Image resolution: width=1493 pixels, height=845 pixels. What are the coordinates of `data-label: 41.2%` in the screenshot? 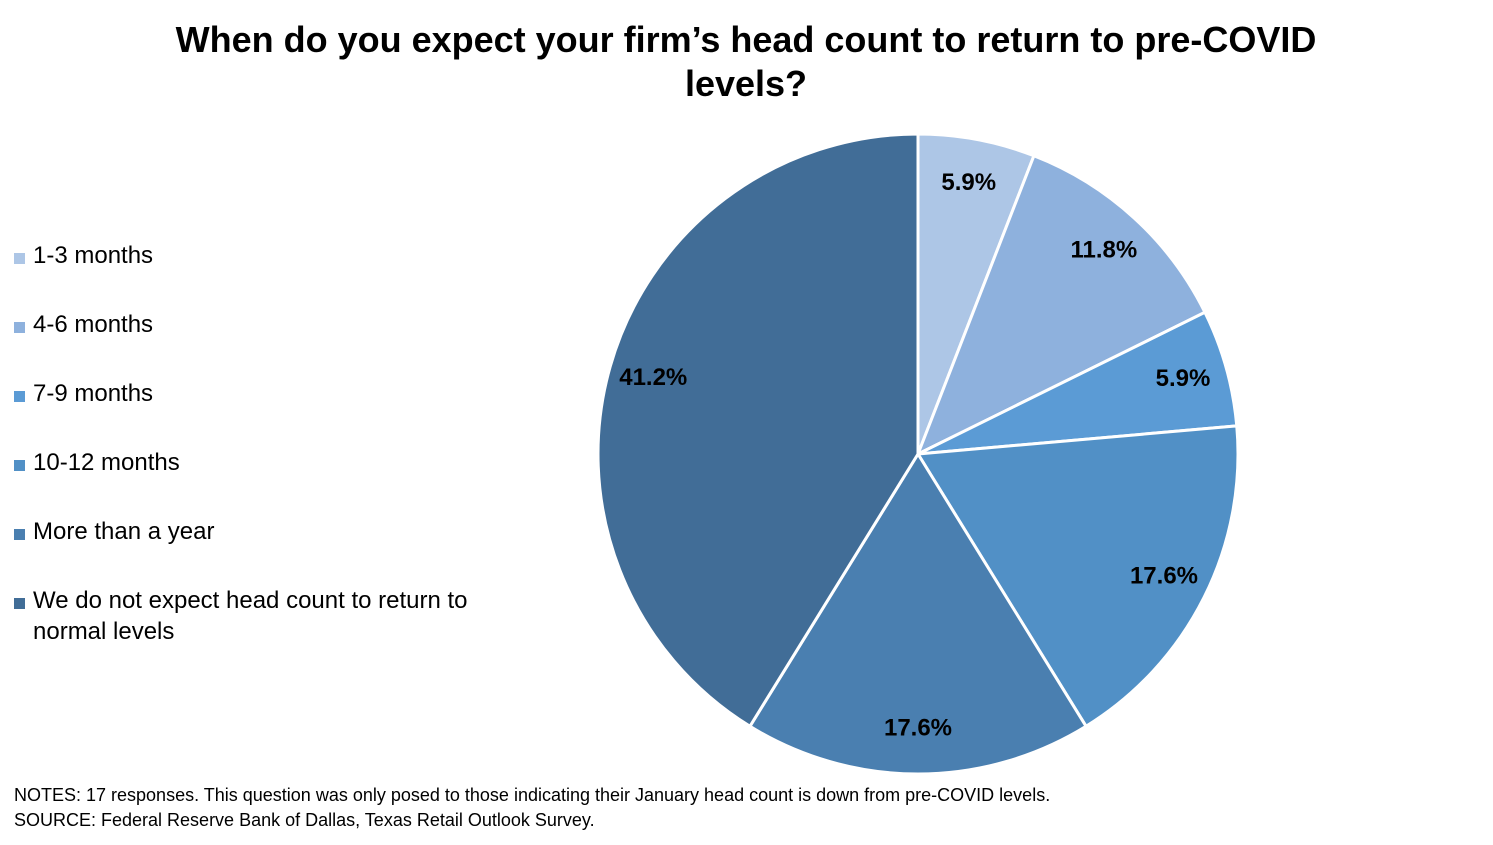 It's located at (653, 377).